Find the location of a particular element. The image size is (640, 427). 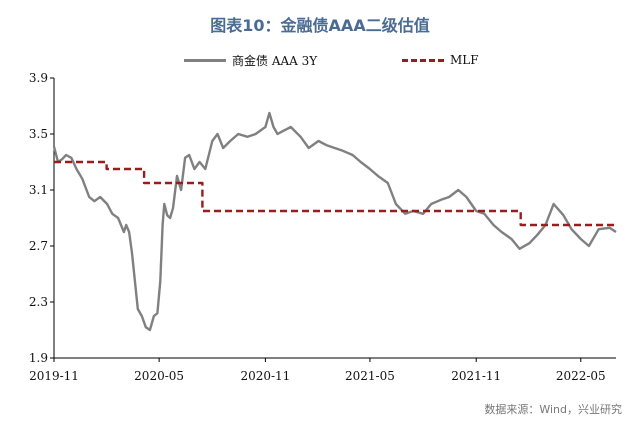

x-tick-label: 2020-05 is located at coordinates (159, 376).